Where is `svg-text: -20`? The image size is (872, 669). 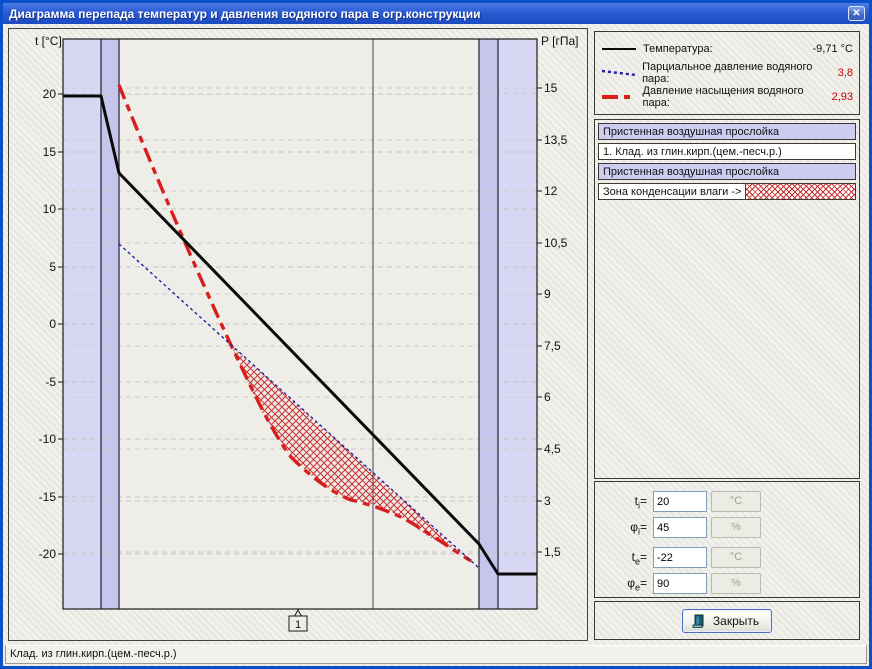 svg-text: -20 is located at coordinates (48, 554).